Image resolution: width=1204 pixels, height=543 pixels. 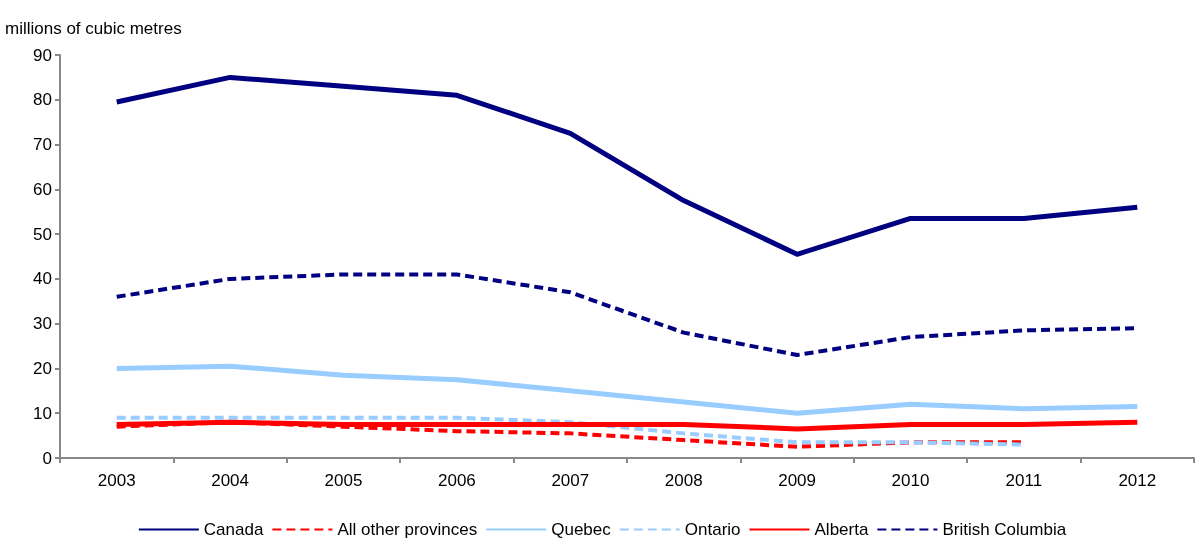 What do you see at coordinates (42, 413) in the screenshot?
I see `y-tick-label: 10` at bounding box center [42, 413].